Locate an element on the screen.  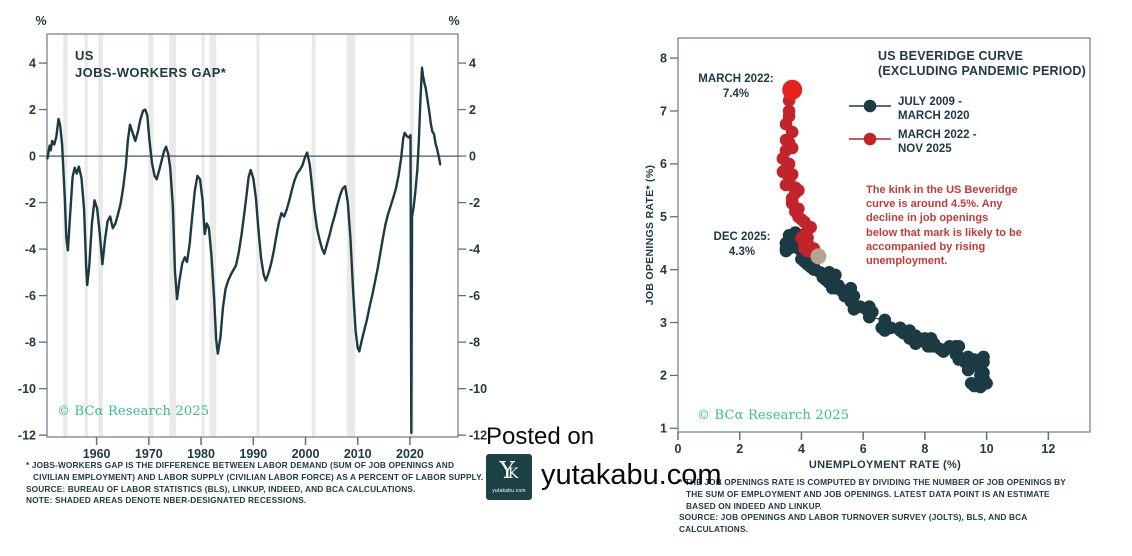
left-chart-title-line1: US is located at coordinates (84, 55).